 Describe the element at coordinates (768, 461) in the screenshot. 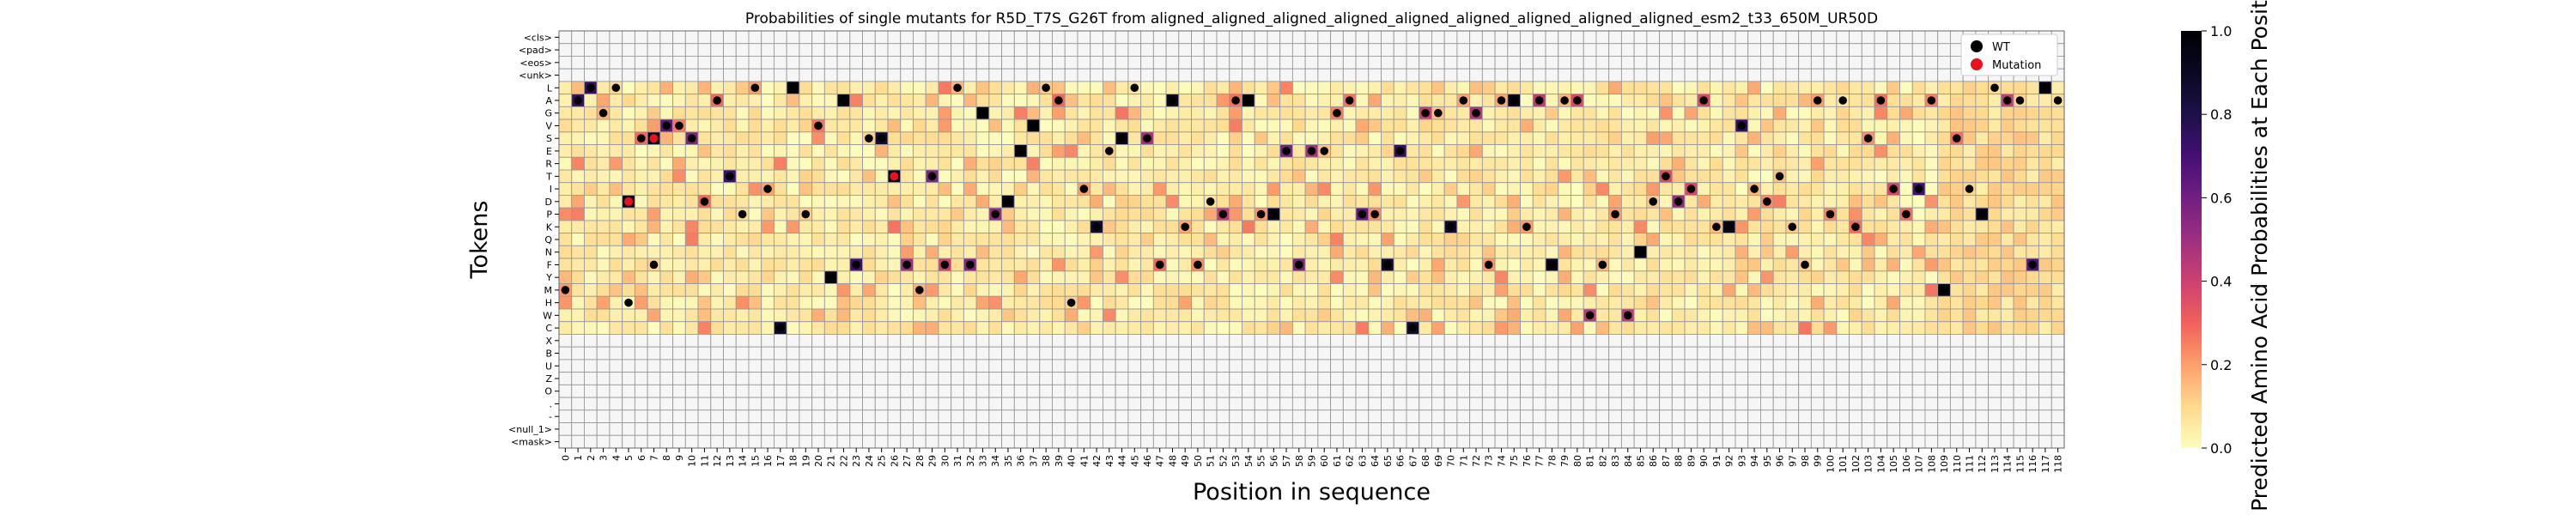

I see `x-tick-label: 16` at that location.